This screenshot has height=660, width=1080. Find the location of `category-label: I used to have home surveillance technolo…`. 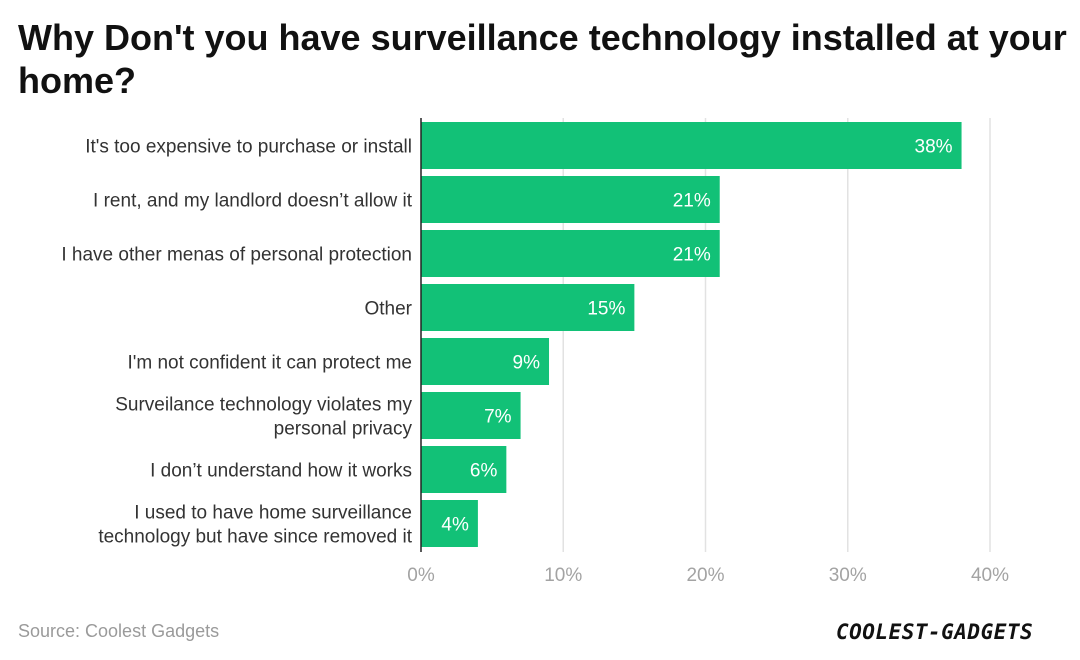

category-label: I used to have home surveillance technolo… is located at coordinates (255, 525).